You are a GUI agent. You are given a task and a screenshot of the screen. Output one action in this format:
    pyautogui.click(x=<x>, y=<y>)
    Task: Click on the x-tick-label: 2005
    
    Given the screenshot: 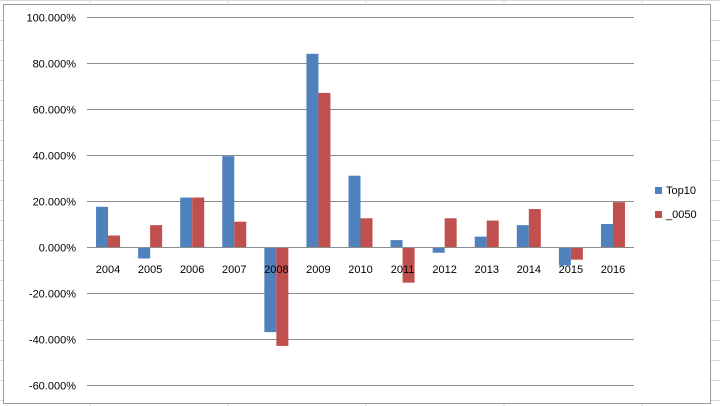 What is the action you would take?
    pyautogui.click(x=150, y=270)
    